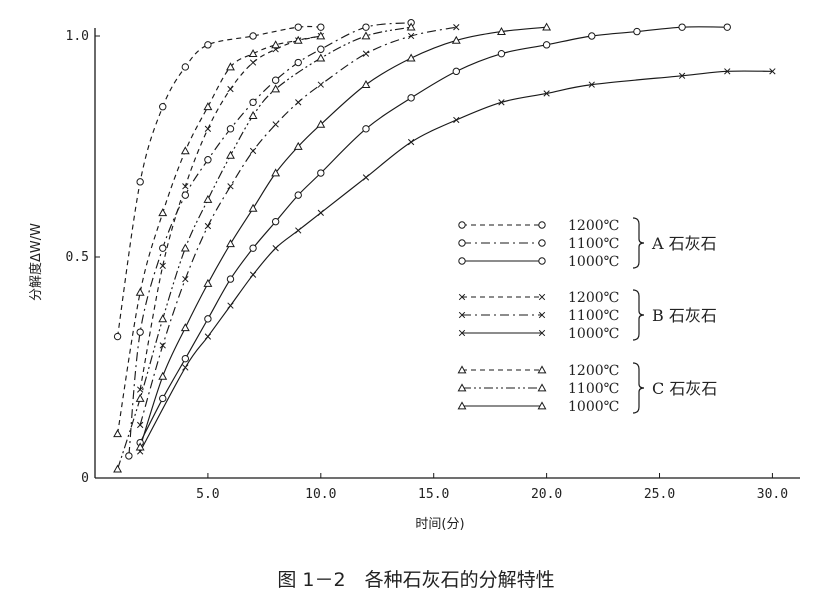 The image size is (832, 597). Describe the element at coordinates (772, 494) in the screenshot. I see `x-tick-label: 30.0` at that location.